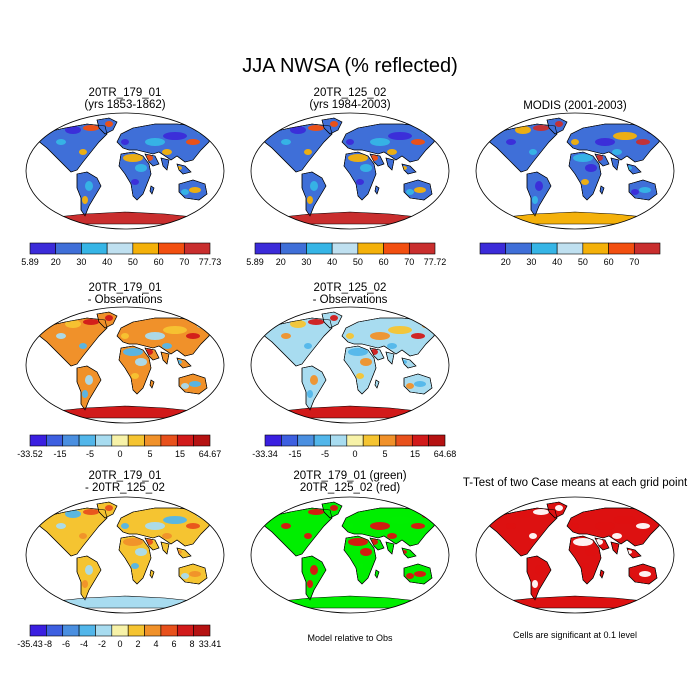 The width and height of the screenshot is (700, 700). What do you see at coordinates (350, 294) in the screenshot?
I see `panel-5-title: 20TR_125_02 - Observations` at bounding box center [350, 294].